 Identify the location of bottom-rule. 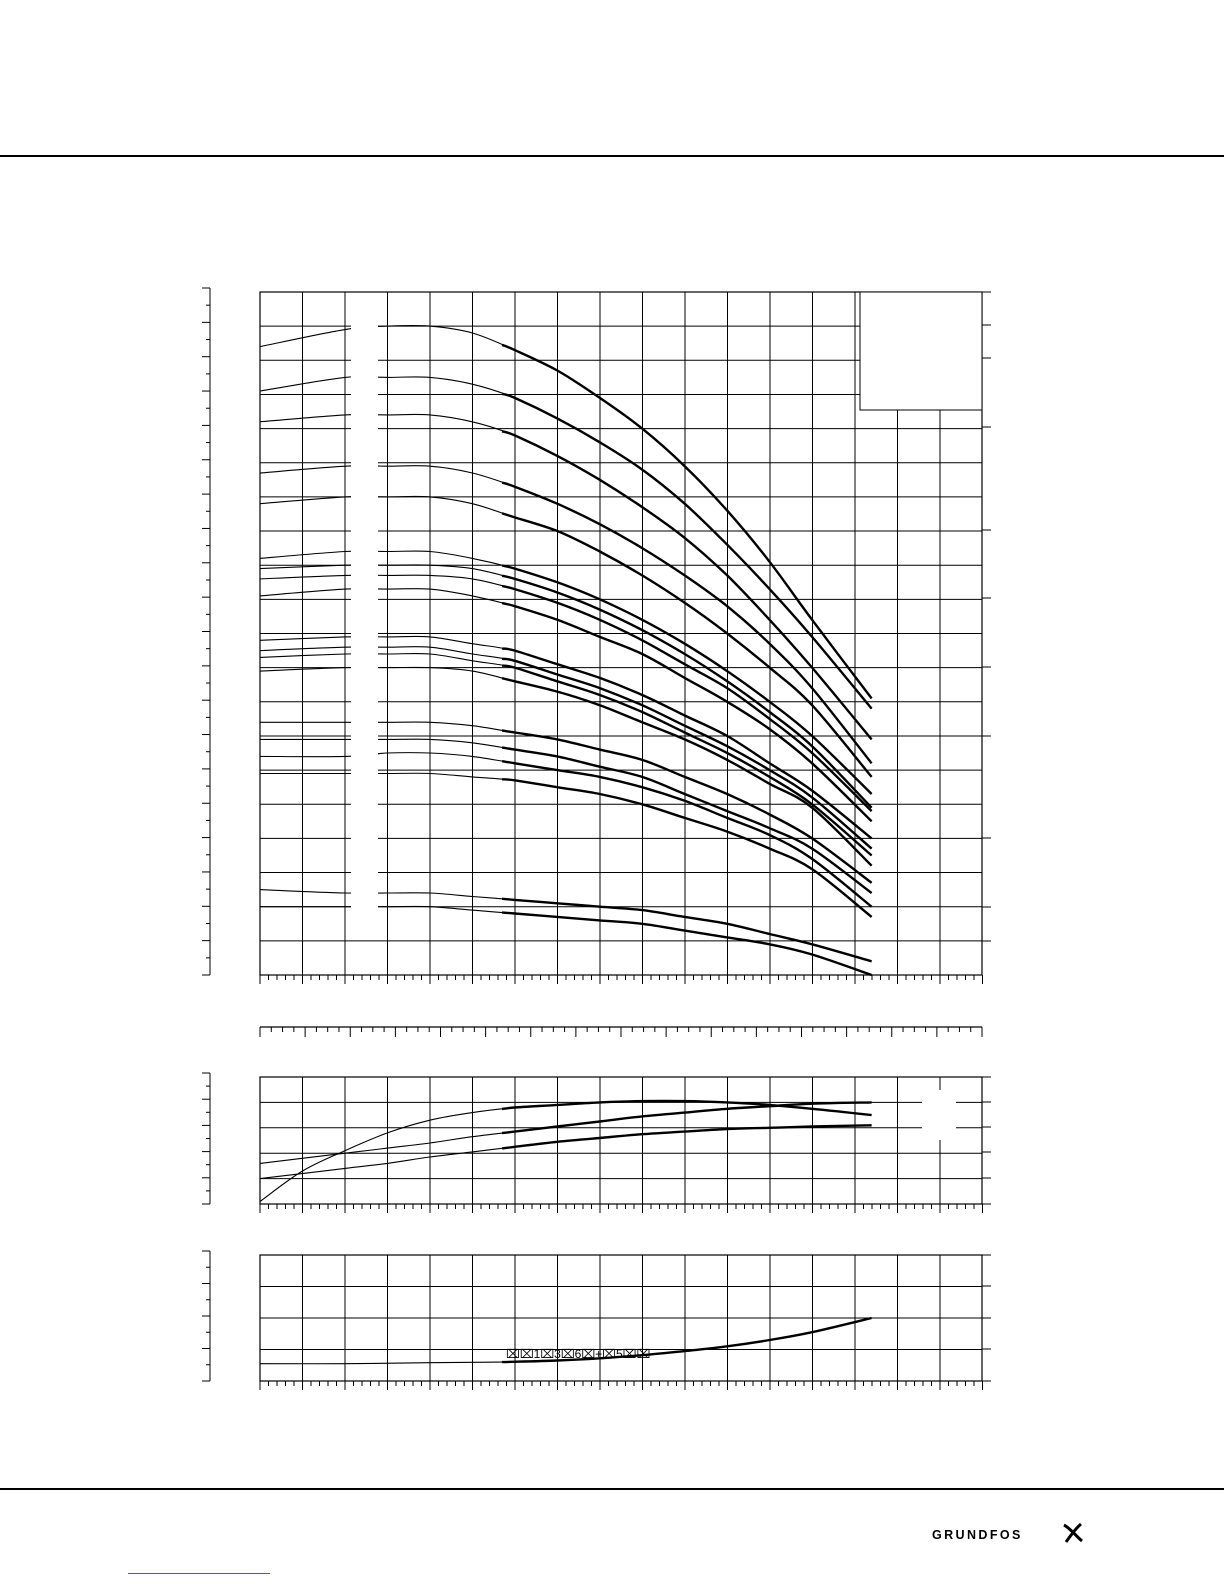
(612, 1489).